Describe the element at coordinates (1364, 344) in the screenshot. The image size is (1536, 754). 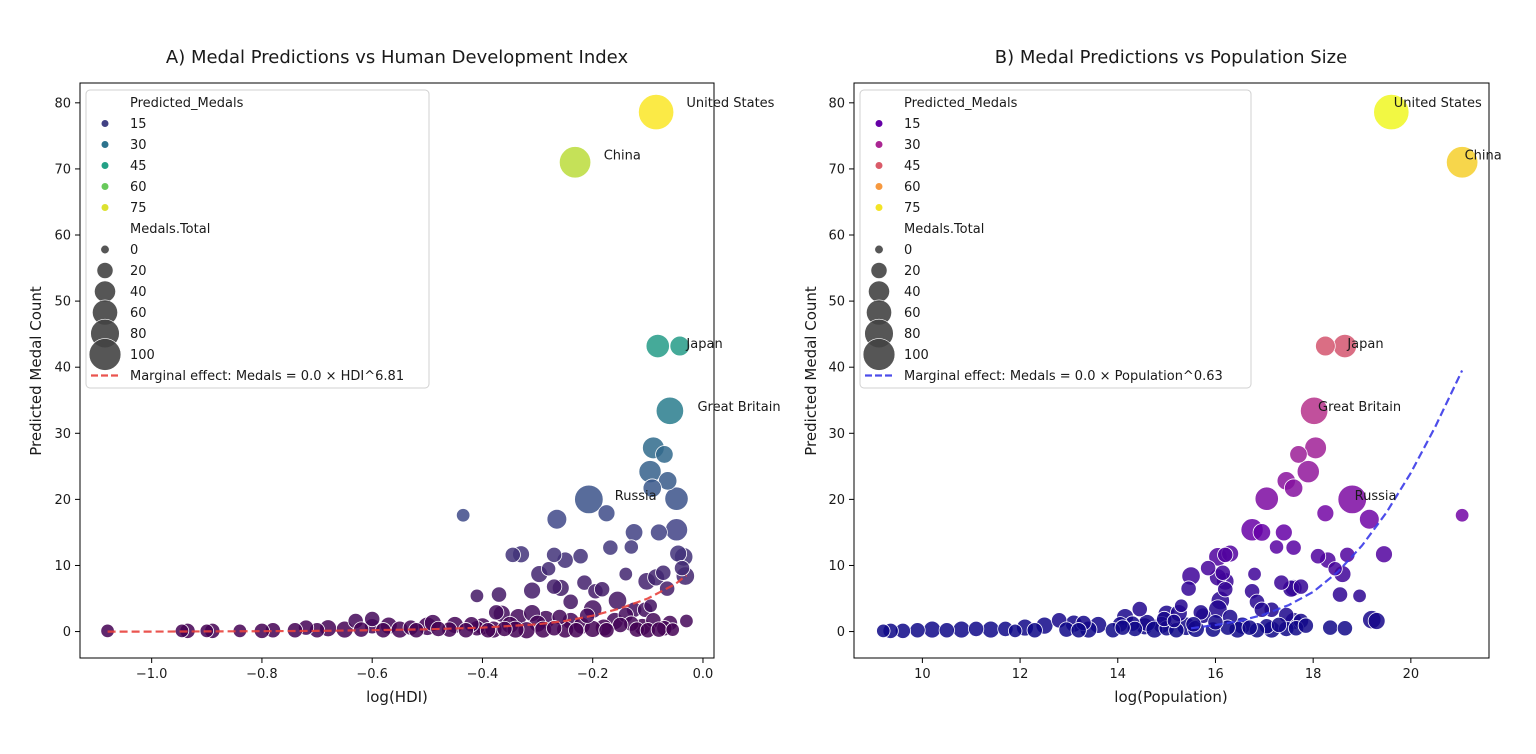
I see `country-annotation-b: Japan` at that location.